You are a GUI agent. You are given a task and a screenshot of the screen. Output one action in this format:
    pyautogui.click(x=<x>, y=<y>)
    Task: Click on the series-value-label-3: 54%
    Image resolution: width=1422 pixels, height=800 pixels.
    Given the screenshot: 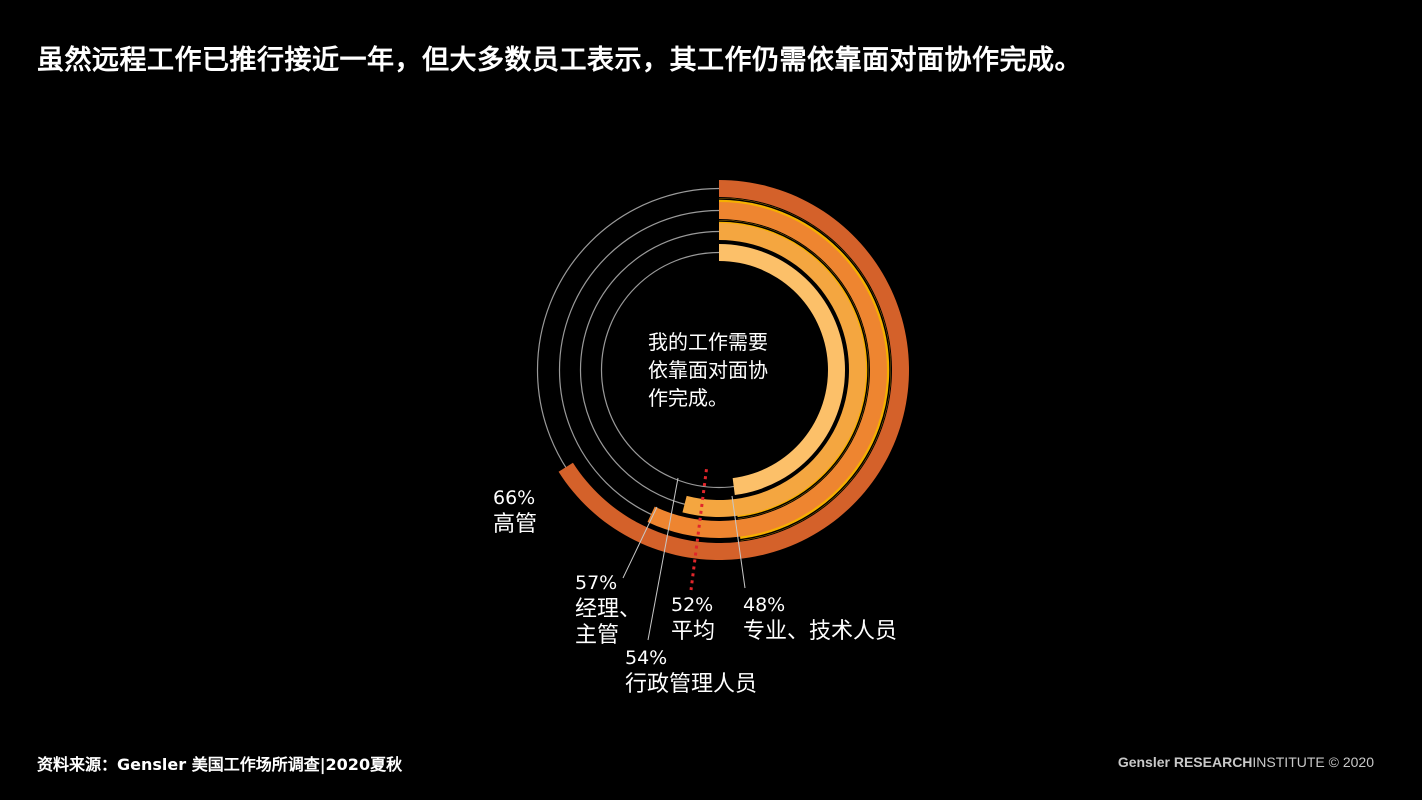 What is the action you would take?
    pyautogui.click(x=646, y=658)
    